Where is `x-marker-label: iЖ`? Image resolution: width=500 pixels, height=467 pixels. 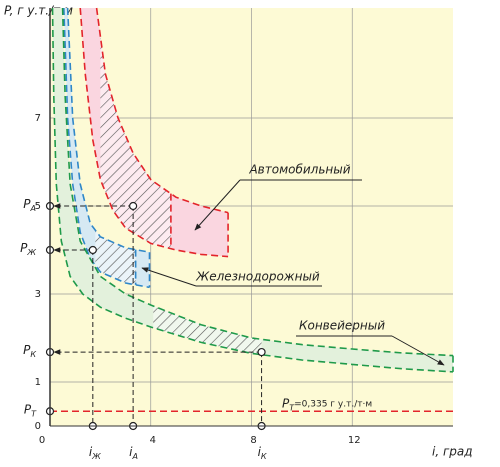
x-marker-label: iЖ is located at coordinates (95, 453).